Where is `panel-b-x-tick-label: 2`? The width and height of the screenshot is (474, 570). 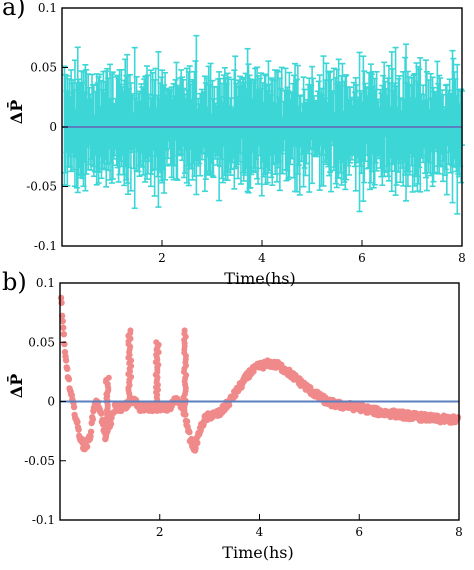 panel-b-x-tick-label: 2 is located at coordinates (160, 532).